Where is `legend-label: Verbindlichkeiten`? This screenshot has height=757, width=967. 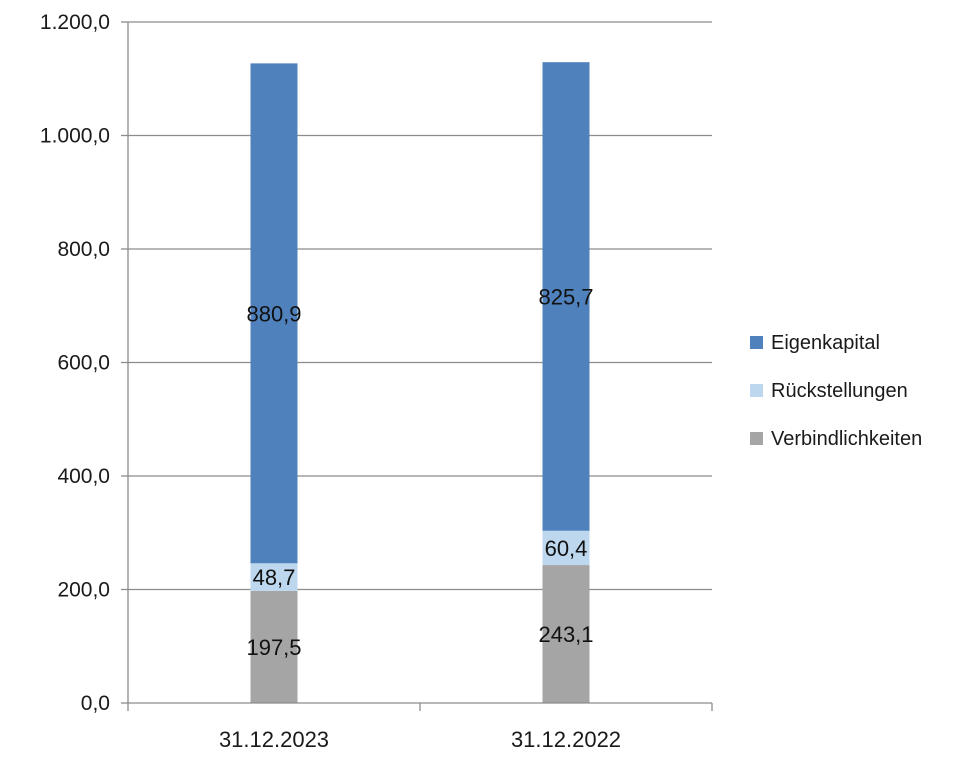
legend-label: Verbindlichkeiten is located at coordinates (846, 439).